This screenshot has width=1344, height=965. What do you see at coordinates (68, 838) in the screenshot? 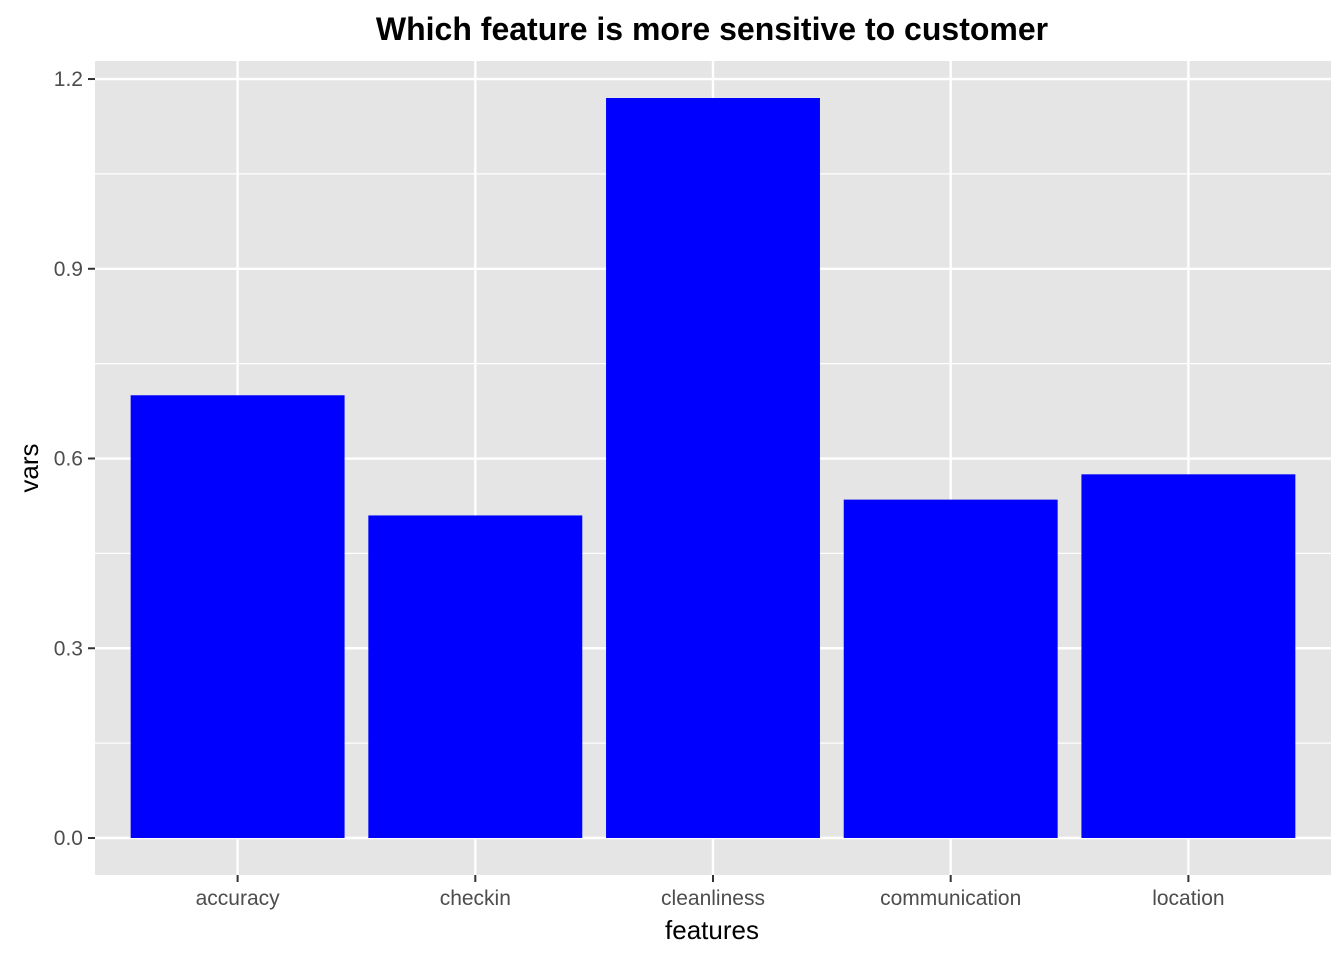
I see `y-tick-label: 0.0` at bounding box center [68, 838].